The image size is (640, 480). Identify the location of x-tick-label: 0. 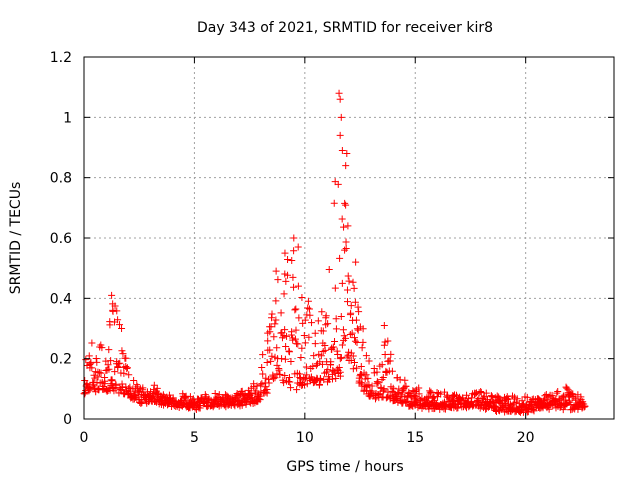
(84, 438).